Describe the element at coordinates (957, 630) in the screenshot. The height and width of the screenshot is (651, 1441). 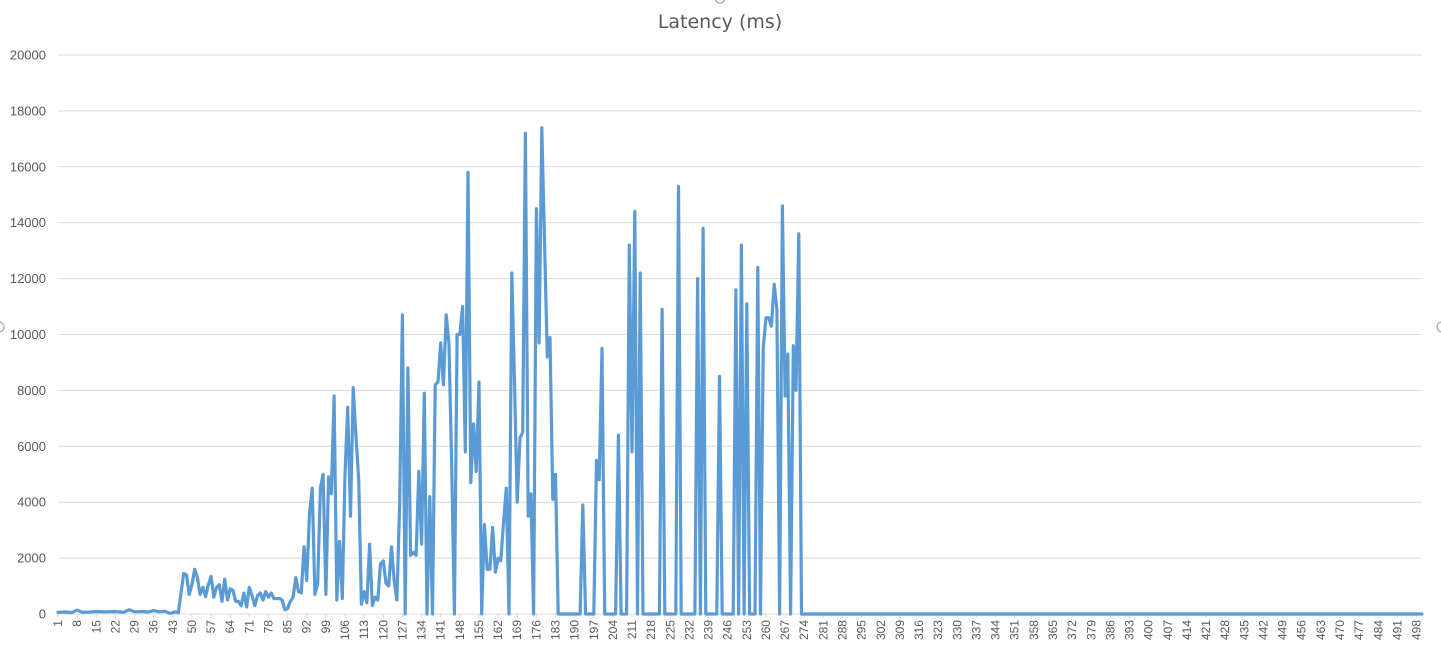
I see `x-tick-label: 330` at that location.